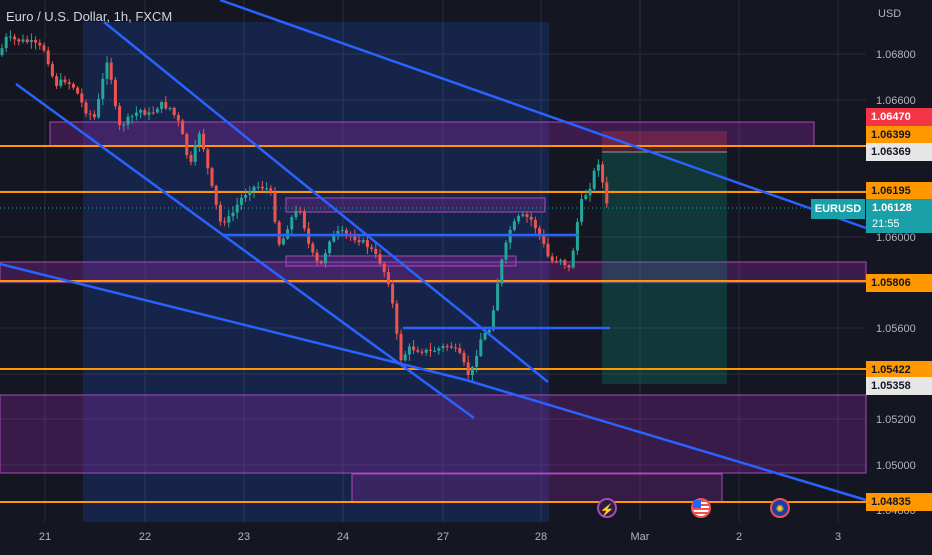 The image size is (932, 555). What do you see at coordinates (899, 386) in the screenshot?
I see `price-tag: 1.05358` at bounding box center [899, 386].